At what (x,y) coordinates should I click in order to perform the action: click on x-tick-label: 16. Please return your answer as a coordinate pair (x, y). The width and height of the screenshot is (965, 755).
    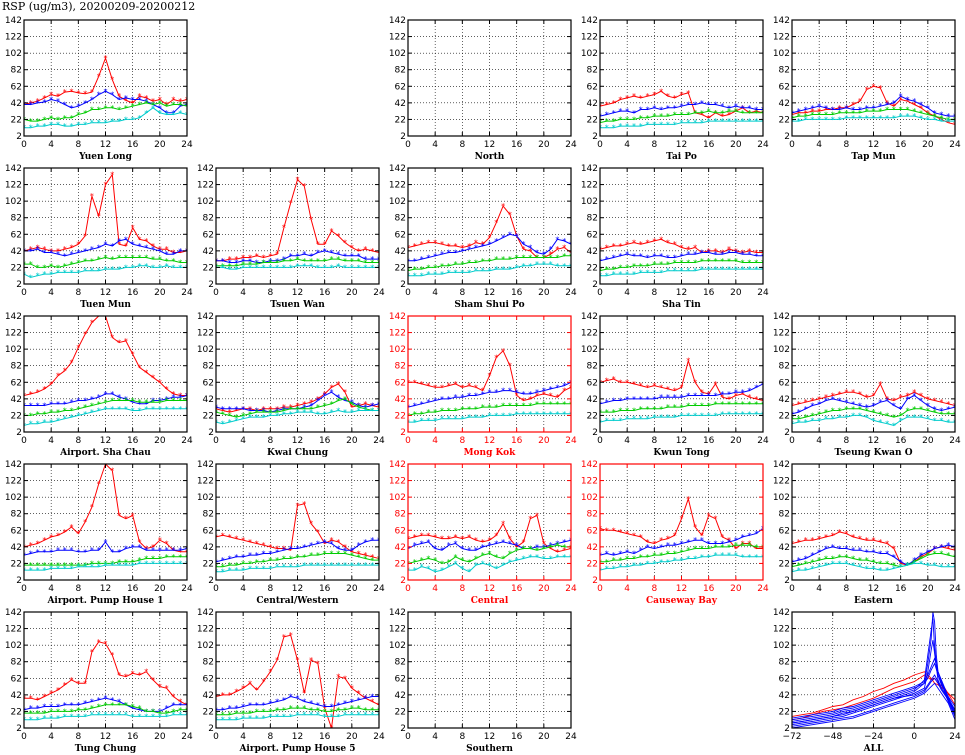
    Looking at the image, I should click on (133, 441).